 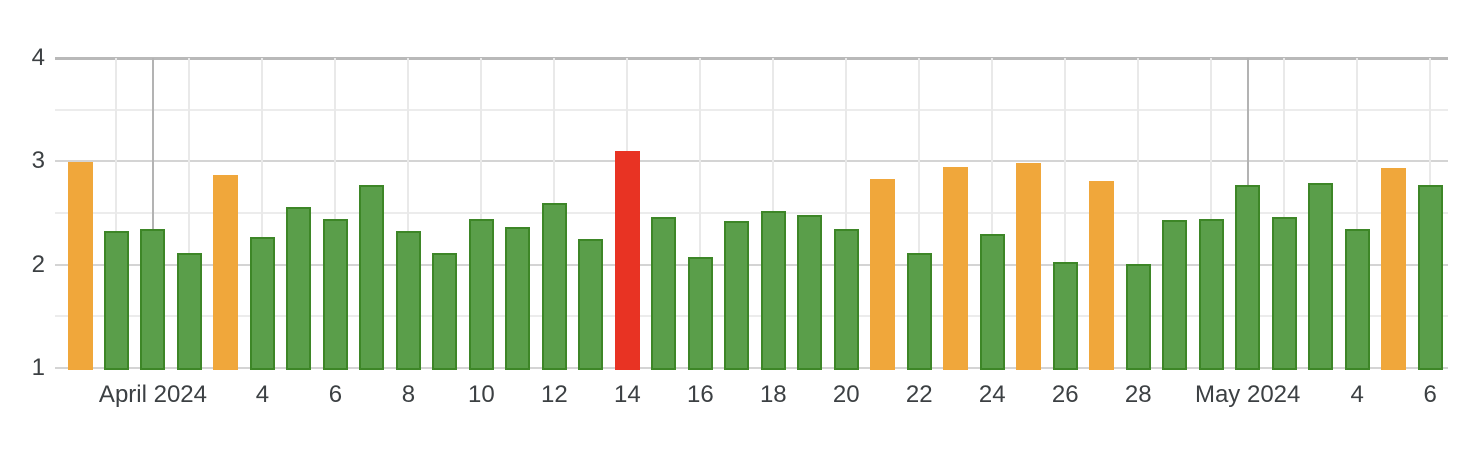 What do you see at coordinates (919, 394) in the screenshot?
I see `x-axis-label: 22` at bounding box center [919, 394].